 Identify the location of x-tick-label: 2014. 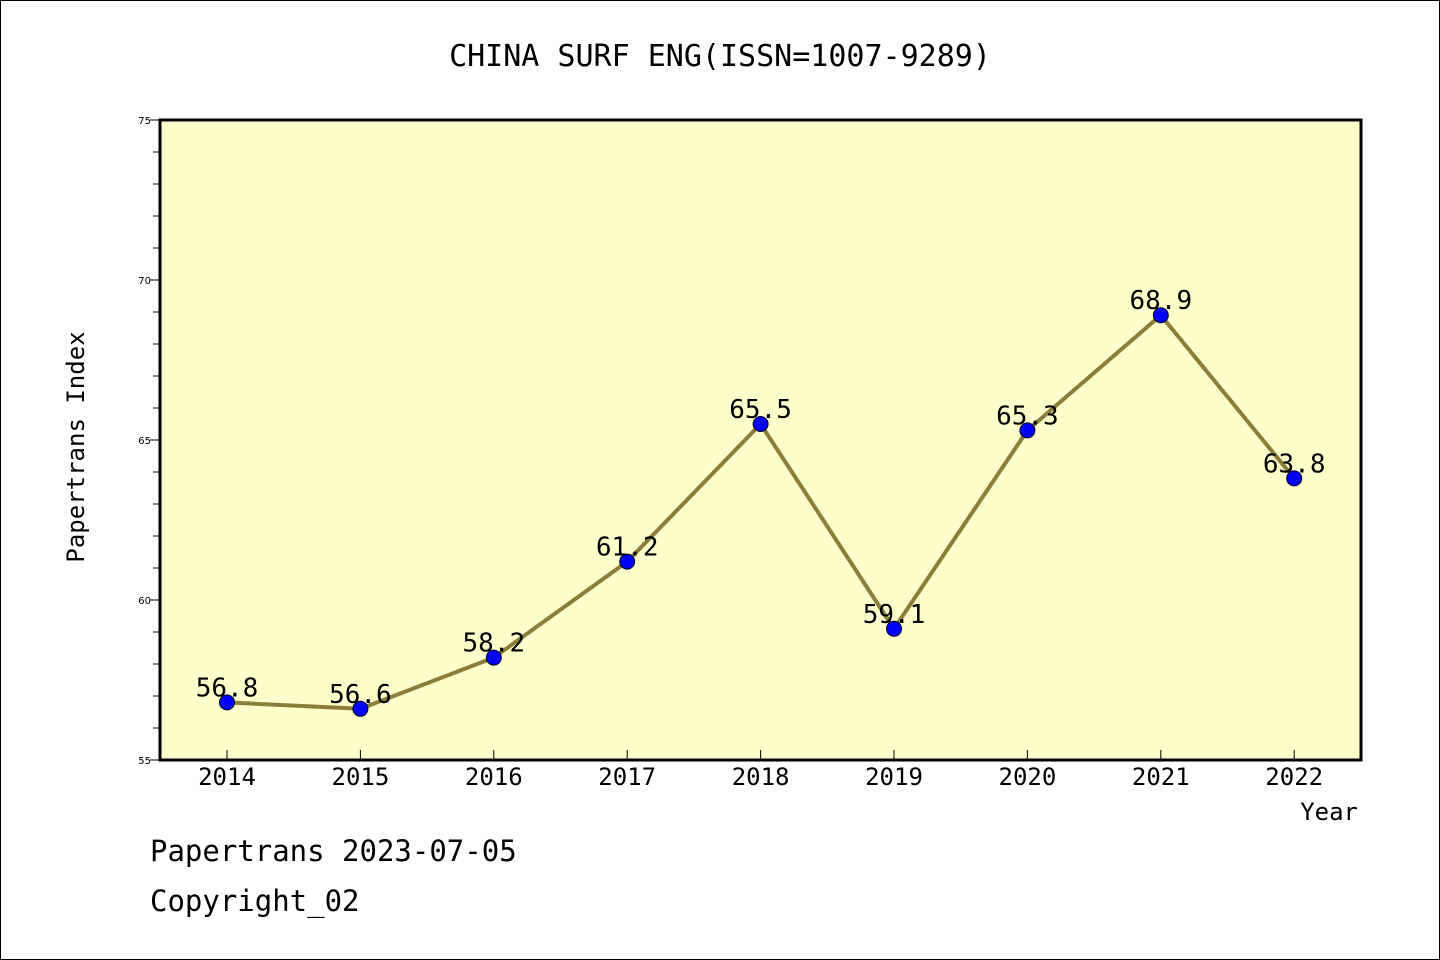
(227, 777).